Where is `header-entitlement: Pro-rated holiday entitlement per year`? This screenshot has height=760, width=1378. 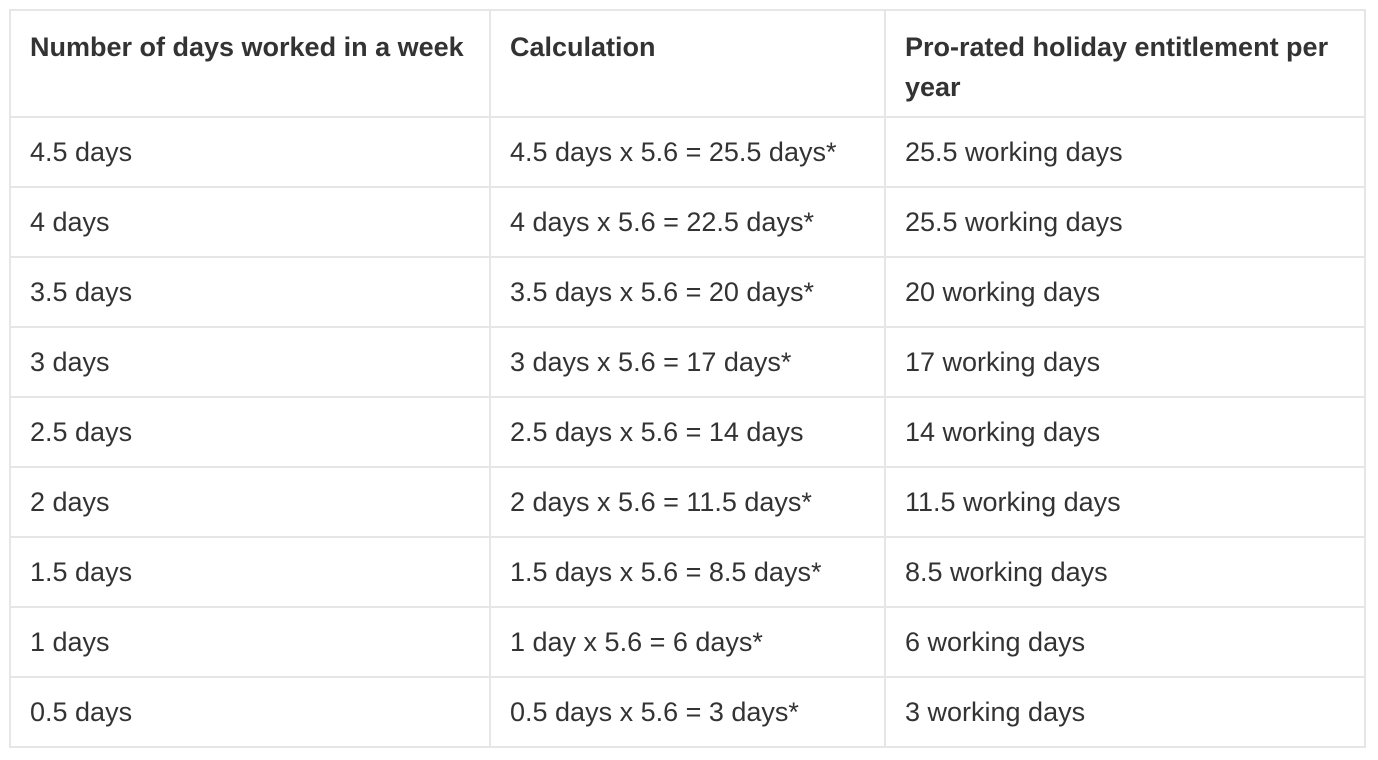 header-entitlement: Pro-rated holiday entitlement per year is located at coordinates (1125, 63).